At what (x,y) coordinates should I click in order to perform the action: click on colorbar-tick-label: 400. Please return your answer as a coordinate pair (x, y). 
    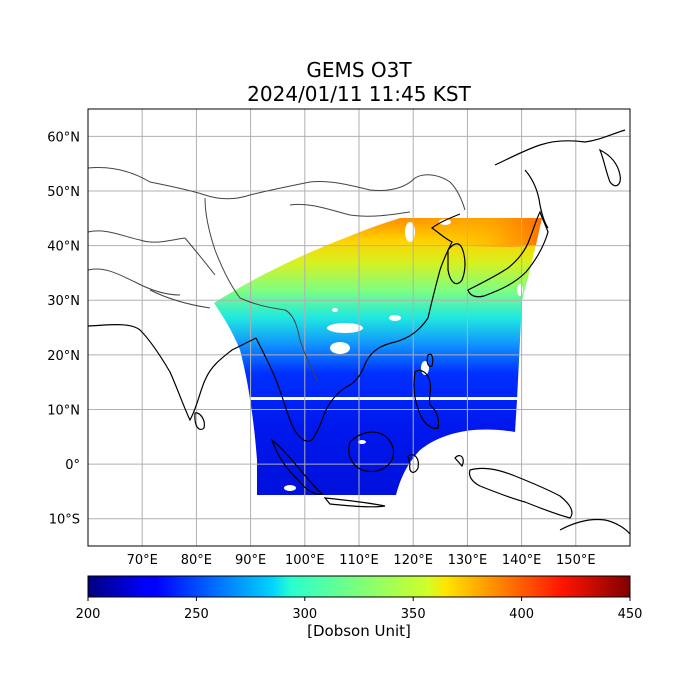
    Looking at the image, I should click on (521, 614).